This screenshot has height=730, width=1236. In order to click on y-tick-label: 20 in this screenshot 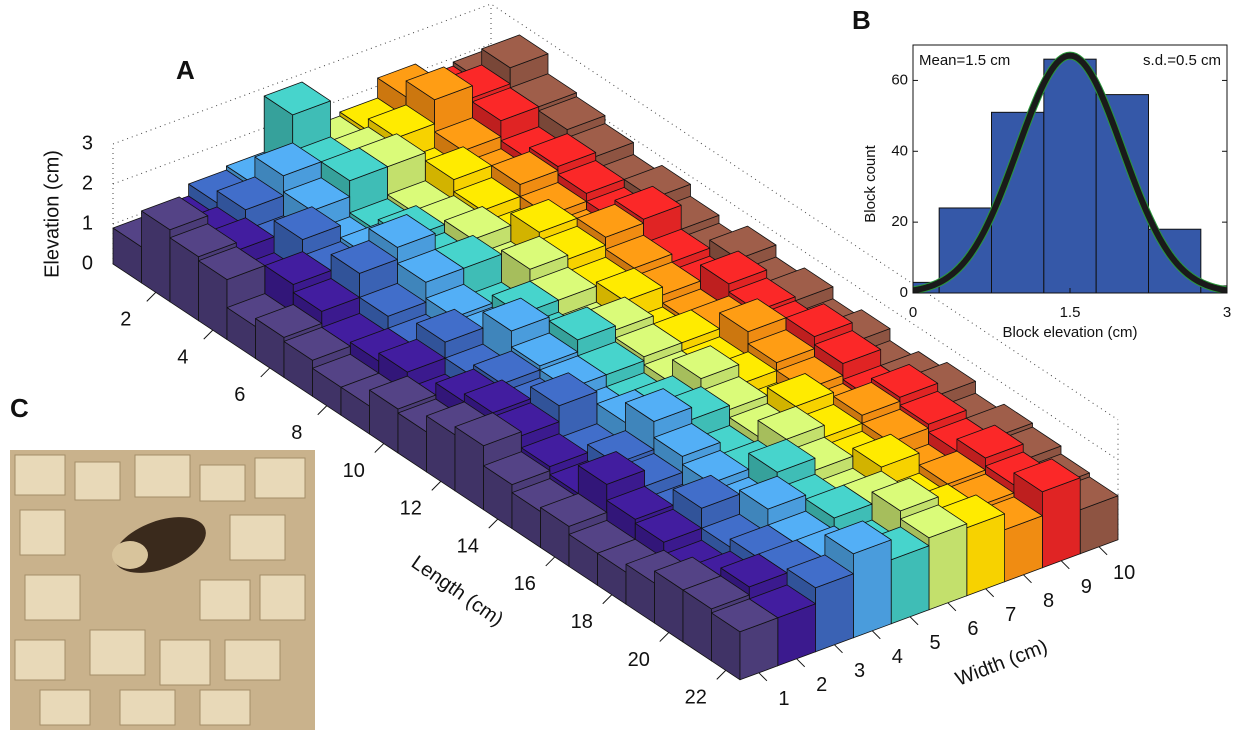, I will do `click(899, 221)`.